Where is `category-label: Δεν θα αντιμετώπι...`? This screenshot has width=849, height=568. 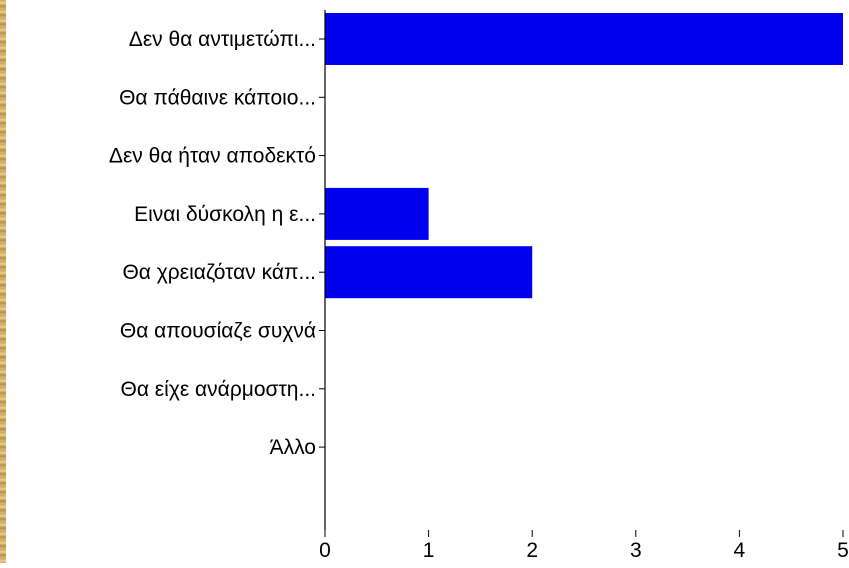
category-label: Δεν θα αντιμετώπι... is located at coordinates (222, 39).